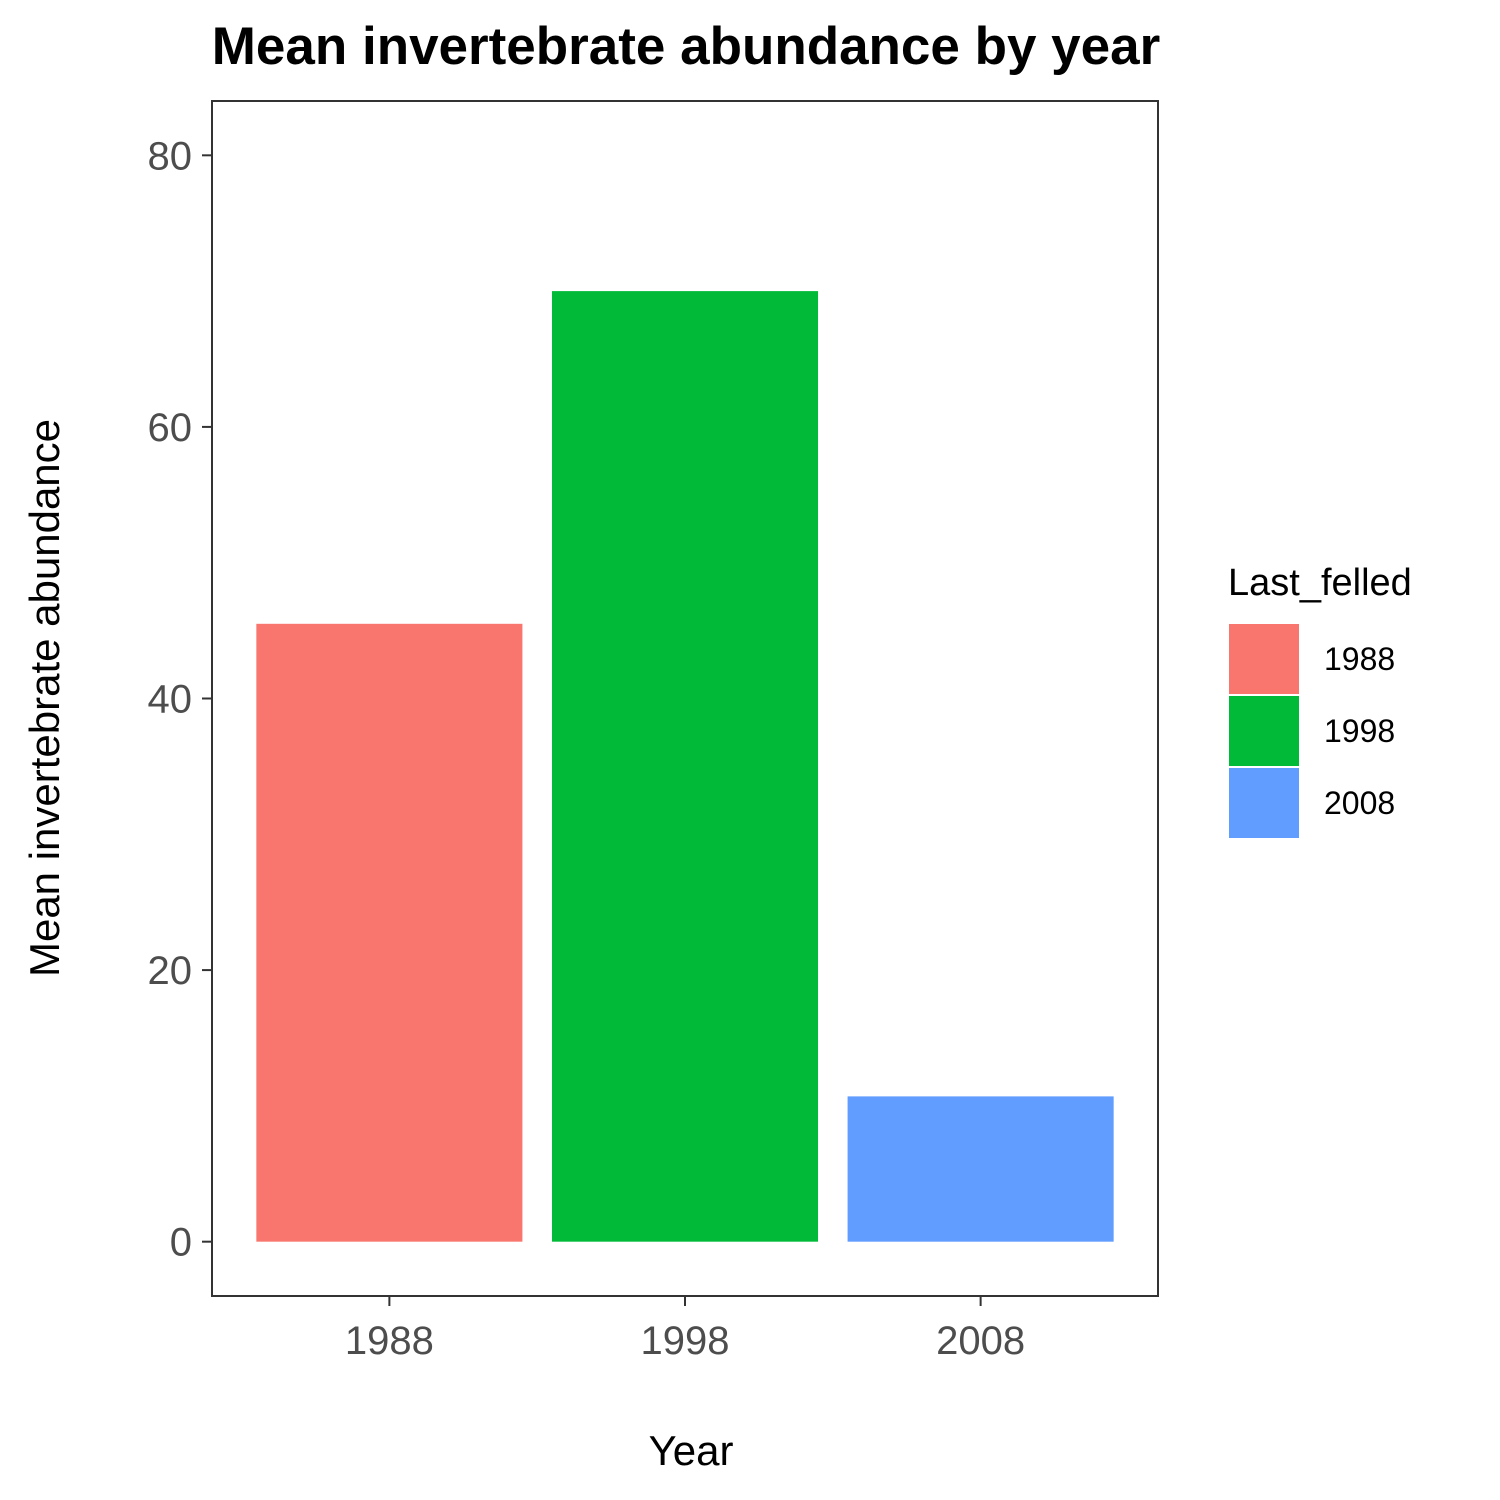  I want to click on y-tick-label: 60, so click(170, 428).